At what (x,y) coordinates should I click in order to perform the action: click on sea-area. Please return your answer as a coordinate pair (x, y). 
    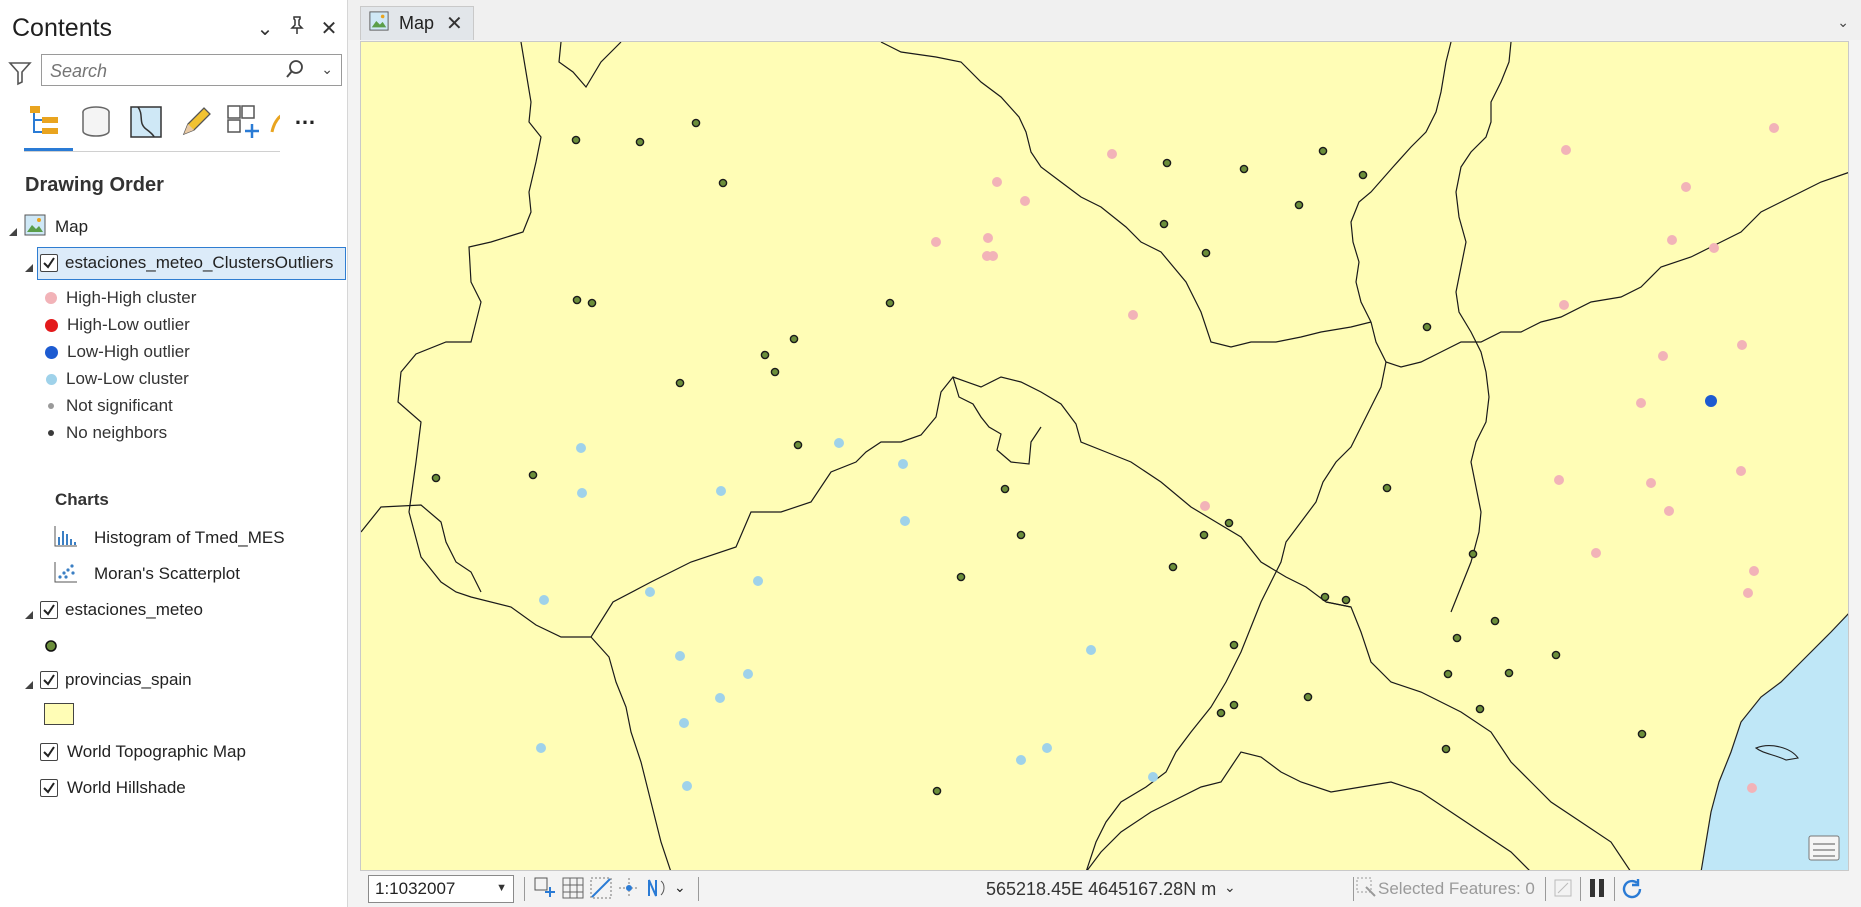
    Looking at the image, I should click on (1774, 741).